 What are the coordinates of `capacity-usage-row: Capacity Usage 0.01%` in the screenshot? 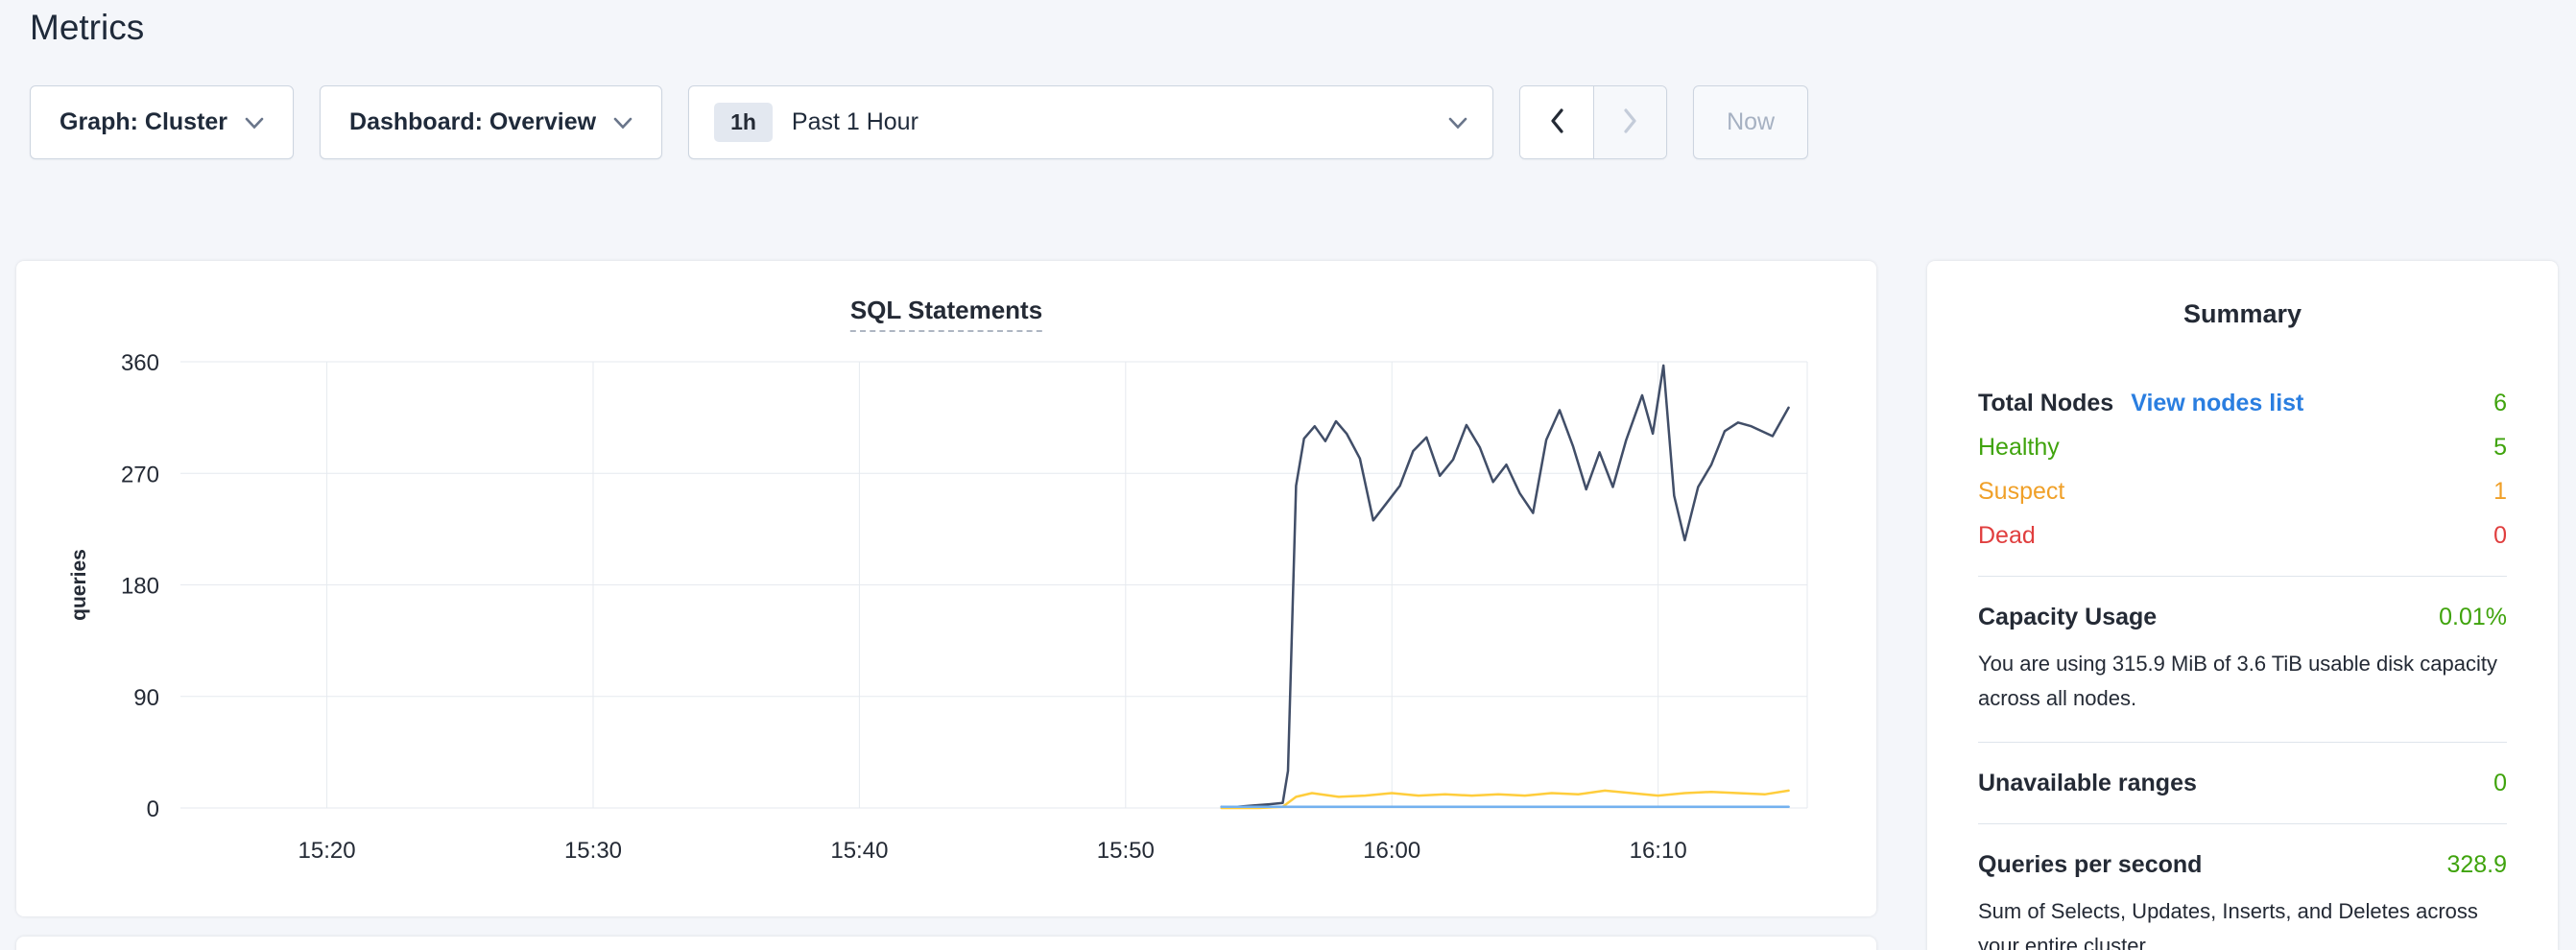 It's located at (2242, 617).